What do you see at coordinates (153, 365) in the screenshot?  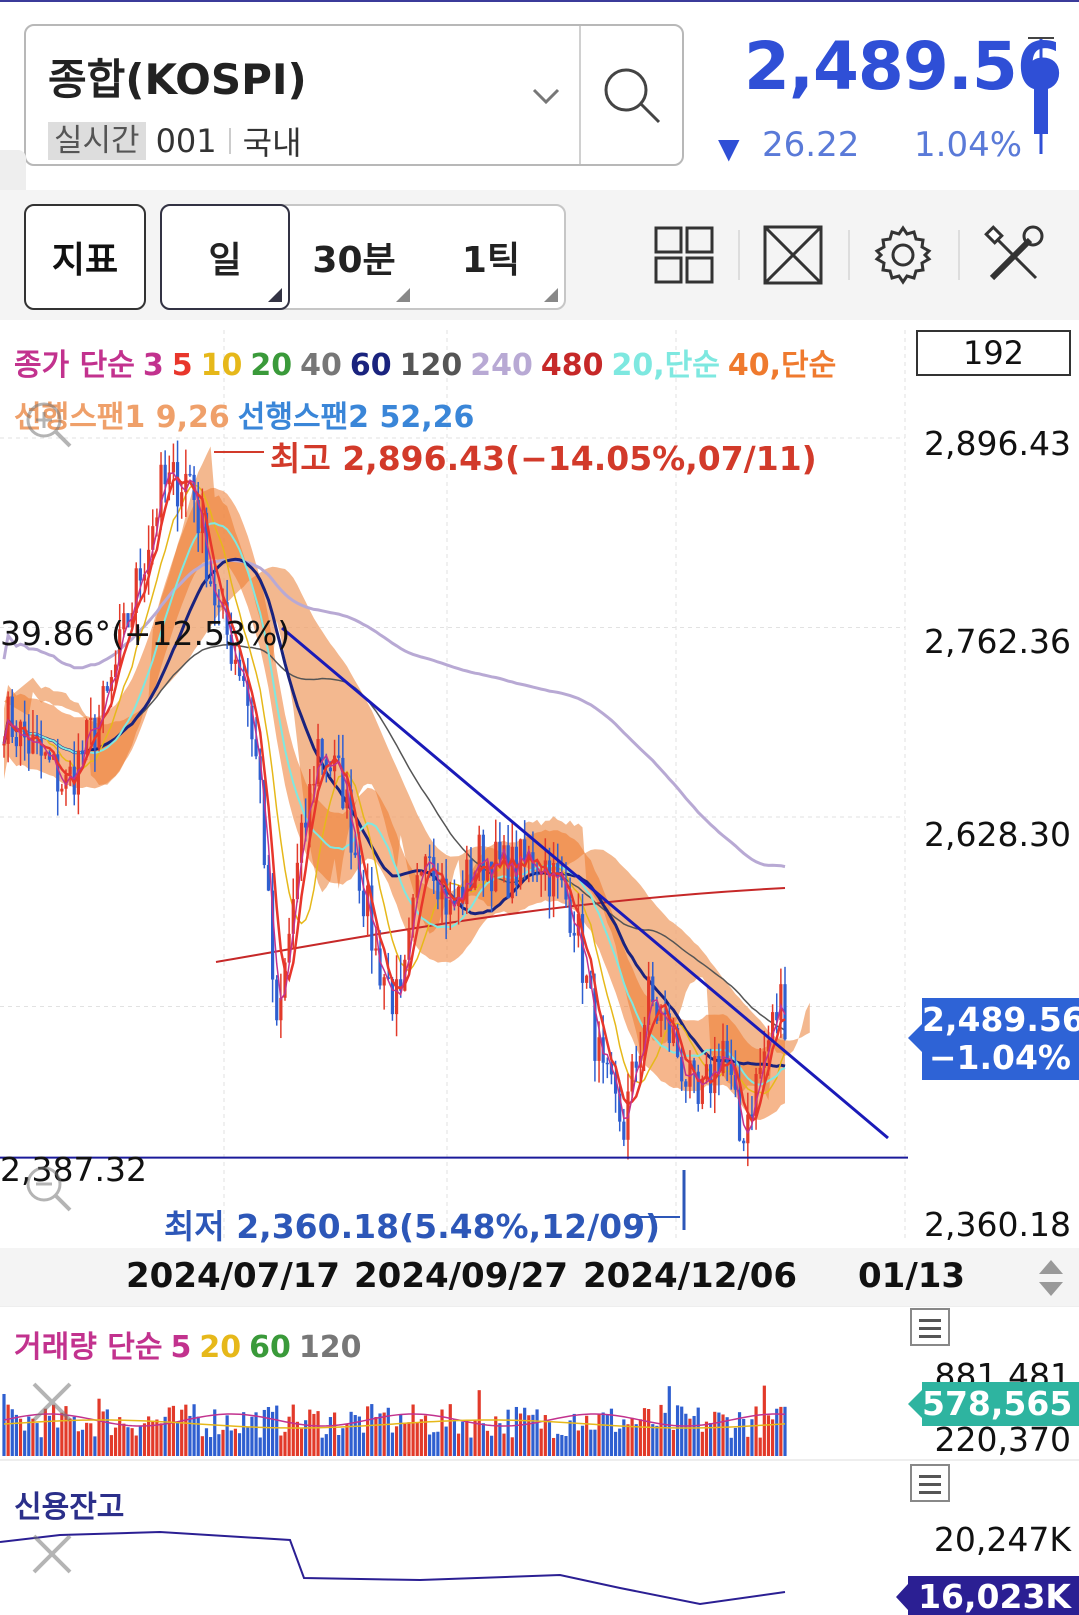 I see `legend-item: 3` at bounding box center [153, 365].